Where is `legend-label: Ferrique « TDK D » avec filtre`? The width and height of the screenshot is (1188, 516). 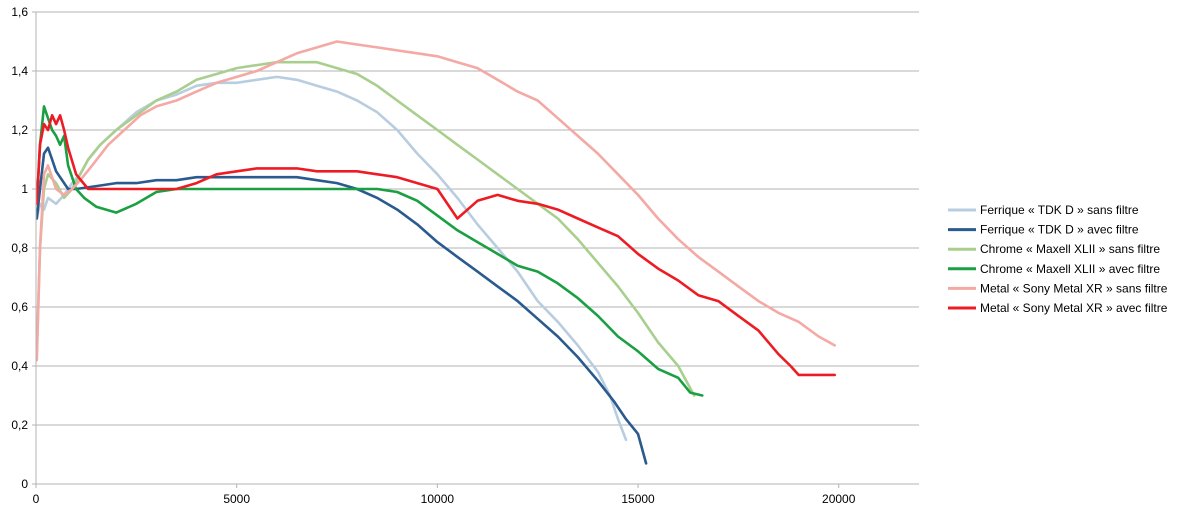
legend-label: Ferrique « TDK D » avec filtre is located at coordinates (1059, 230).